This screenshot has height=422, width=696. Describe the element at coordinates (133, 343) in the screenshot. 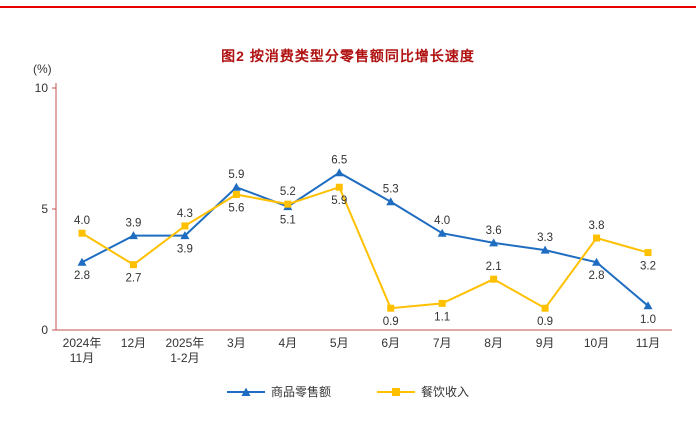

I see `x-tick-label: 12月` at that location.